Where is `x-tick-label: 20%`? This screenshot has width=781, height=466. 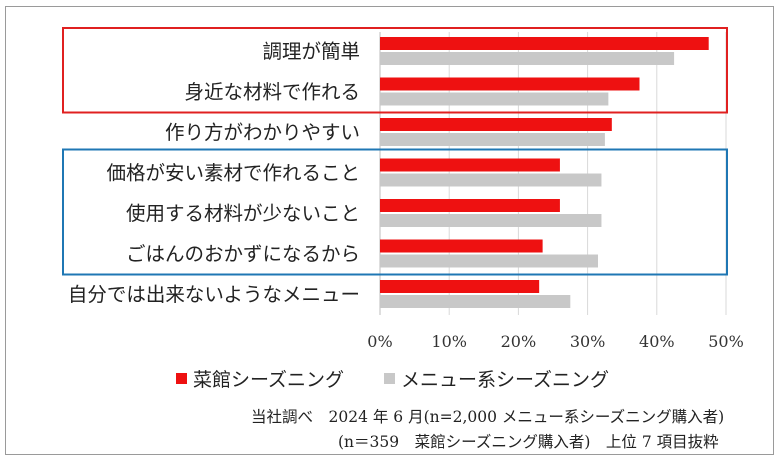
x-tick-label: 20% is located at coordinates (519, 341).